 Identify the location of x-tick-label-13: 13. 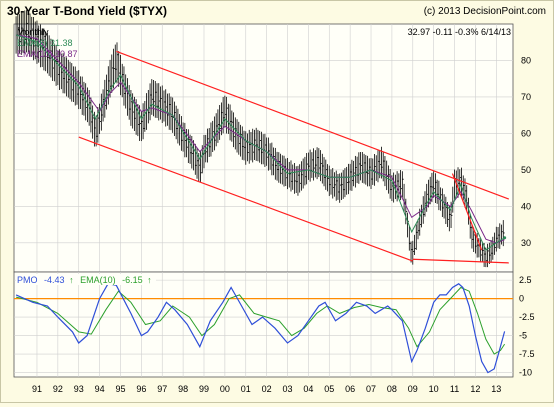
(496, 389).